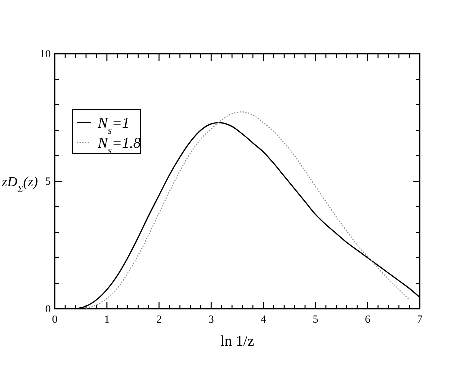 Image resolution: width=473 pixels, height=365 pixels. I want to click on x-tick-label: 4, so click(263, 320).